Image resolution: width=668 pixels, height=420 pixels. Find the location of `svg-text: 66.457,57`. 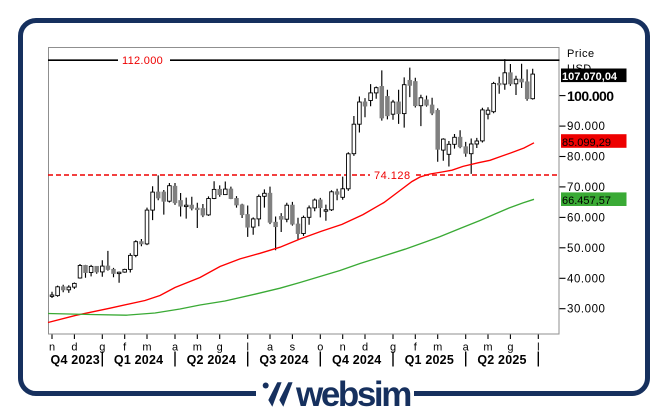

svg-text: 66.457,57 is located at coordinates (586, 201).